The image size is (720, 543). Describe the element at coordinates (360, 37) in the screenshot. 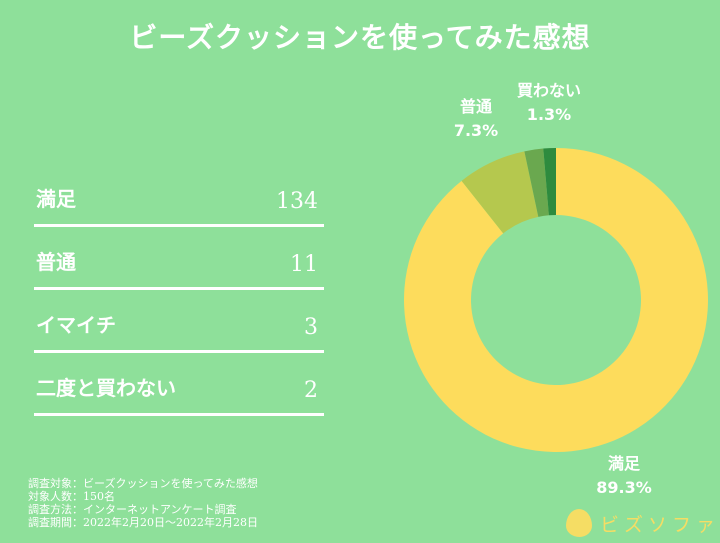

I see `chart-title: ビーズクッションを使ってみた感想` at that location.